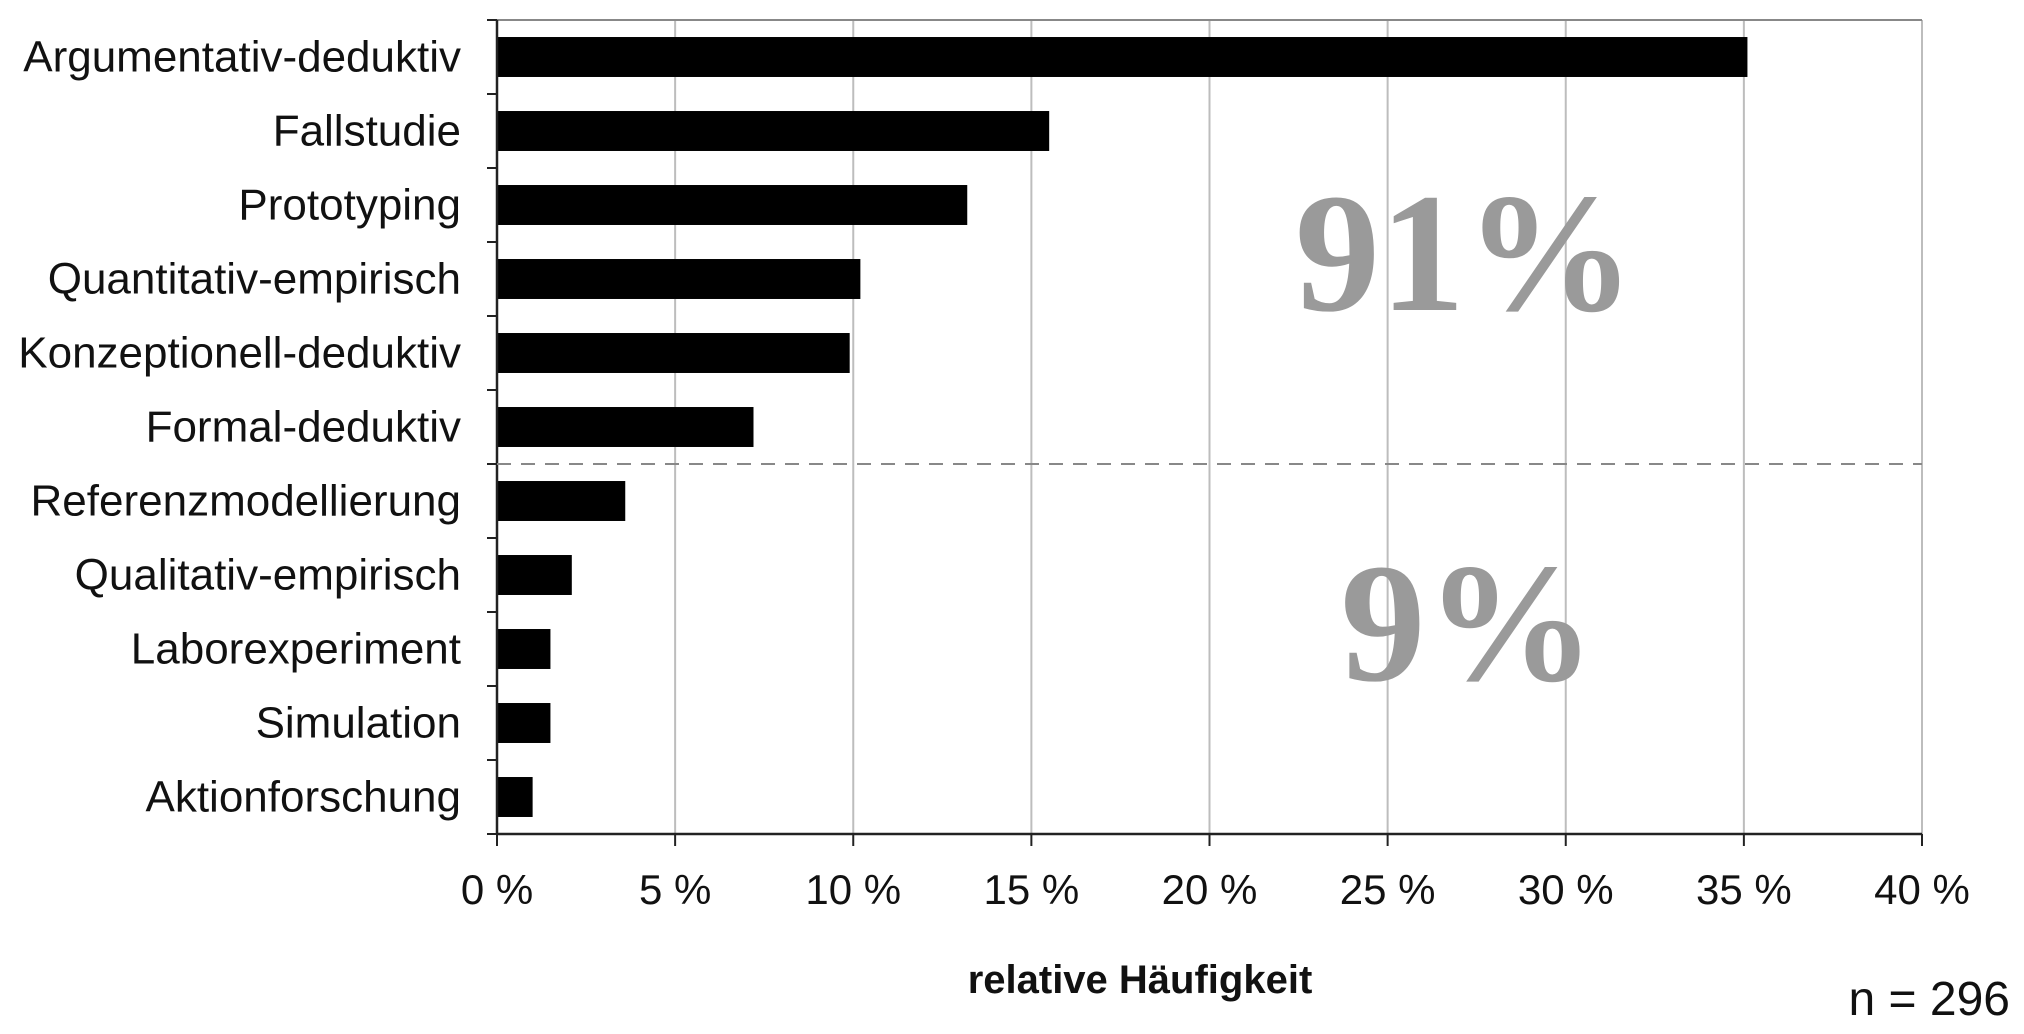 This screenshot has width=2024, height=1034. Describe the element at coordinates (1210, 889) in the screenshot. I see `x-tick-label: 20 %` at that location.